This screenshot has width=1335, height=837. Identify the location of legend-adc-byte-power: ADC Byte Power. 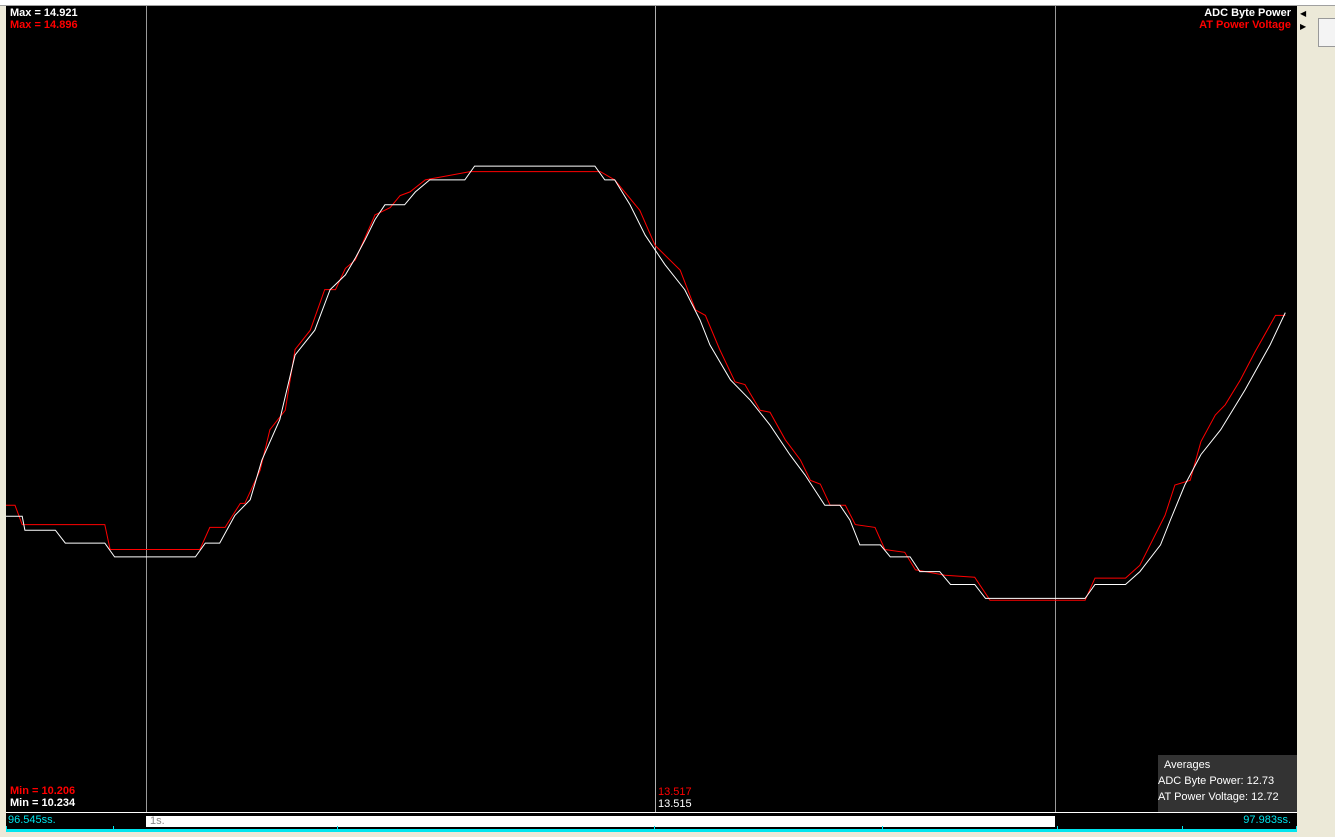
(1247, 13).